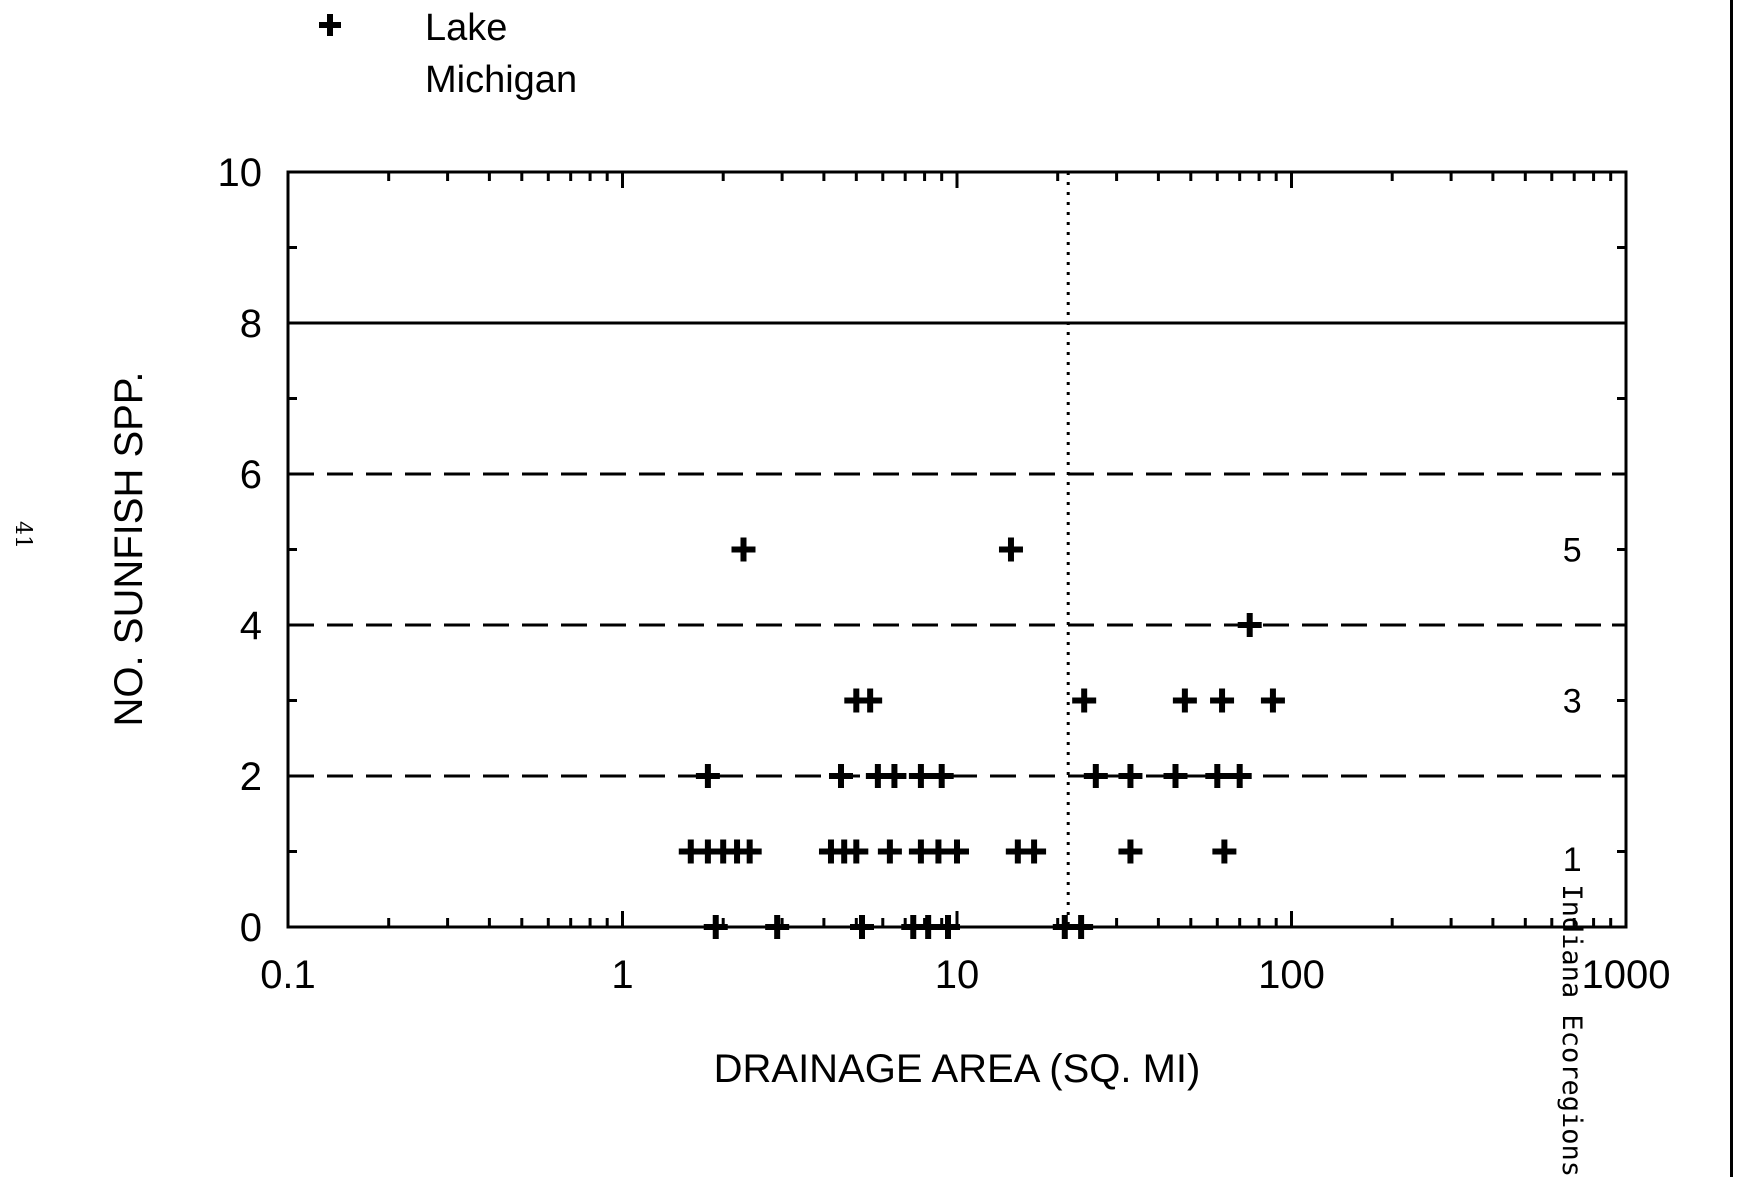  Describe the element at coordinates (957, 975) in the screenshot. I see `x-tick-label: 10` at that location.